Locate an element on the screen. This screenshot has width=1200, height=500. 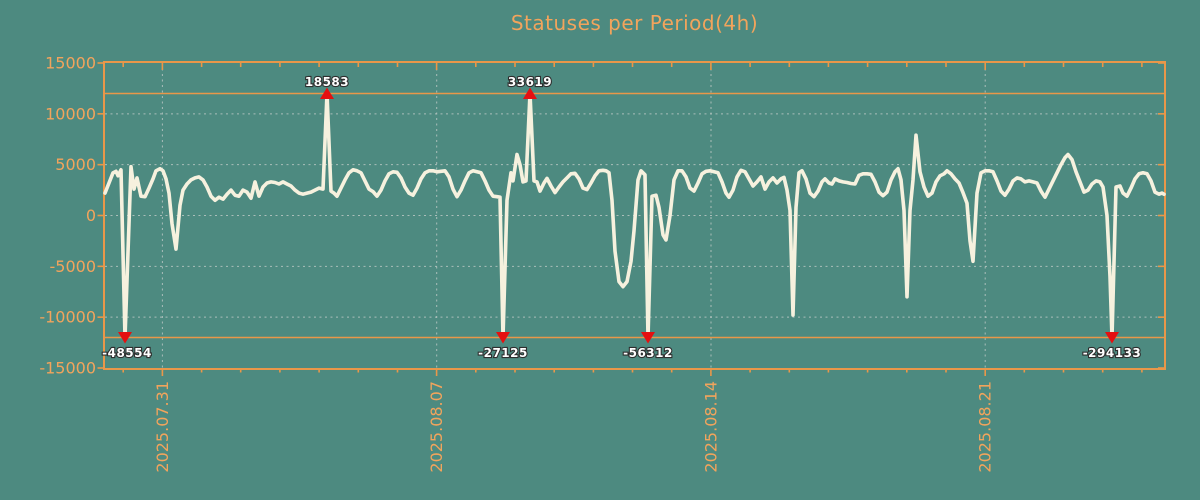
y-tick-label: 15000 is located at coordinates (70, 63).